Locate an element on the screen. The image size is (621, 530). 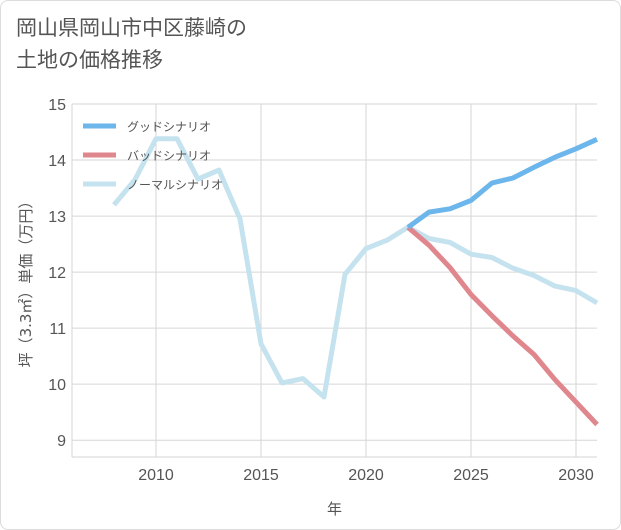
y-tick-label: 13 is located at coordinates (57, 217).